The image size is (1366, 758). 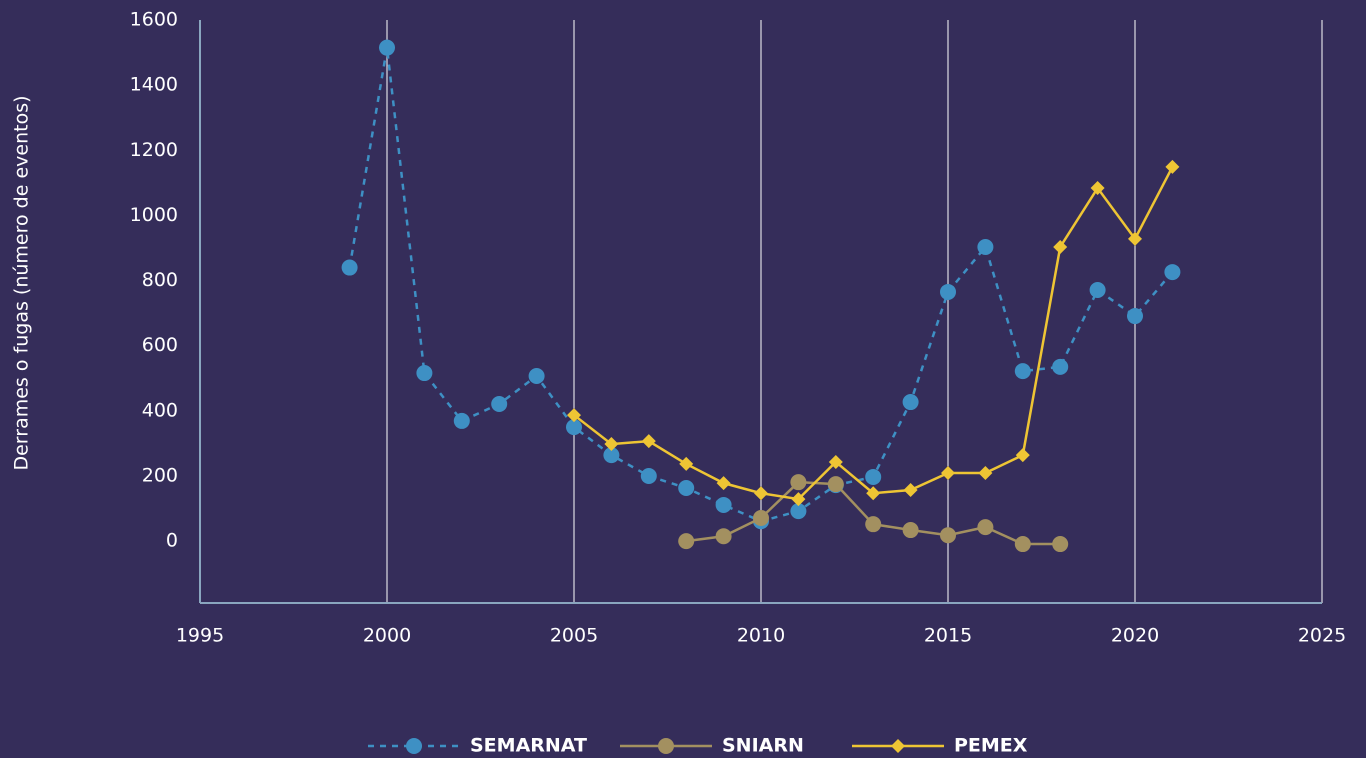 I want to click on legend-label: PEMEX, so click(x=991, y=746).